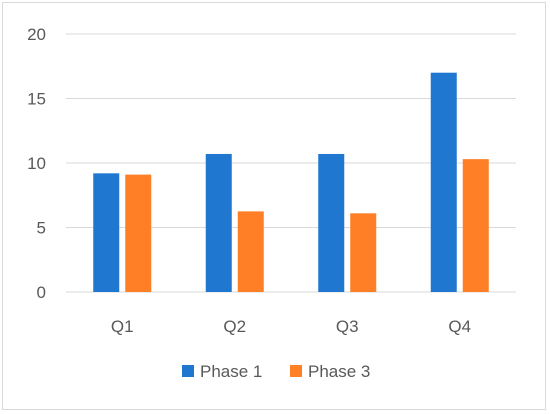 This screenshot has height=414, width=550. Describe the element at coordinates (250, 251) in the screenshot. I see `bar-phase-3-q2` at that location.